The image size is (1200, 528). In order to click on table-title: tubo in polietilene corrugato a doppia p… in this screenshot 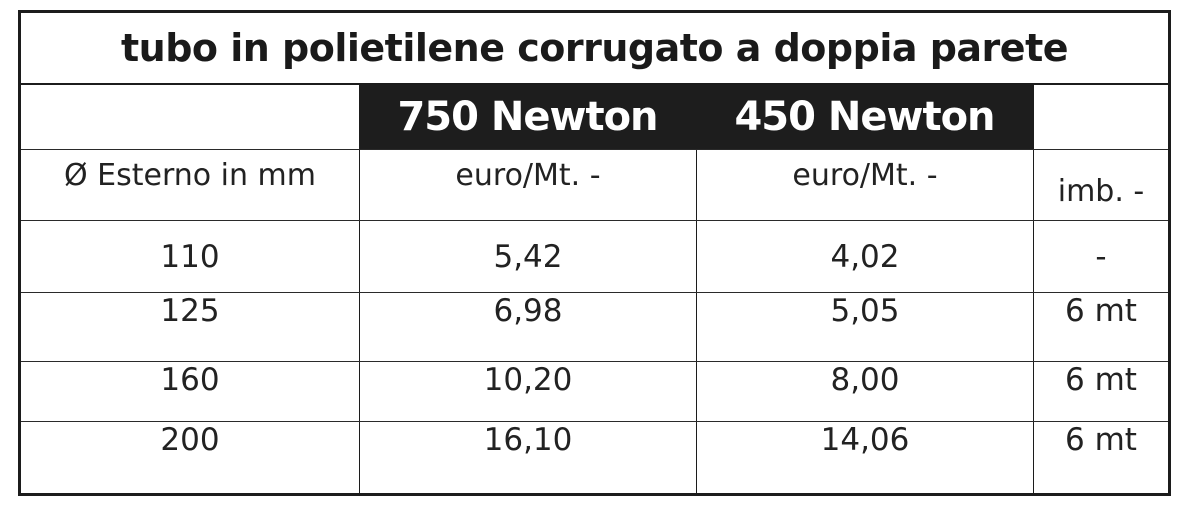, I will do `click(594, 49)`.